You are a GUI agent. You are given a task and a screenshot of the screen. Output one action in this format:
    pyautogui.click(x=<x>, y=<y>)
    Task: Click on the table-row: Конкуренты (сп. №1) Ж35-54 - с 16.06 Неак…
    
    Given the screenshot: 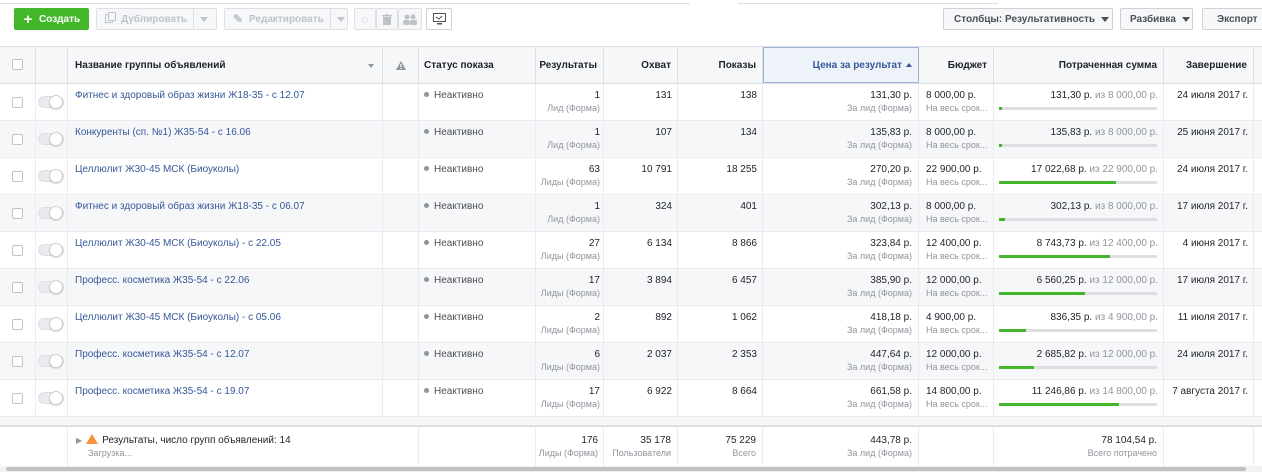 What is the action you would take?
    pyautogui.click(x=631, y=139)
    